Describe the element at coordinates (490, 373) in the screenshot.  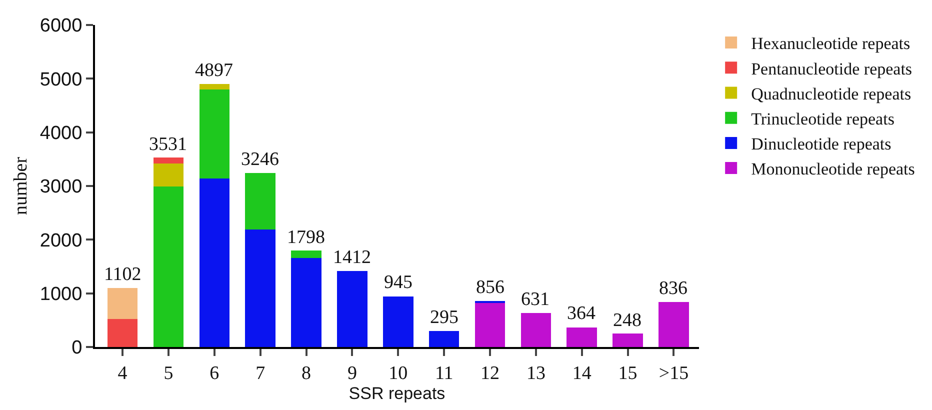
I see `x-tick-label: 12` at that location.